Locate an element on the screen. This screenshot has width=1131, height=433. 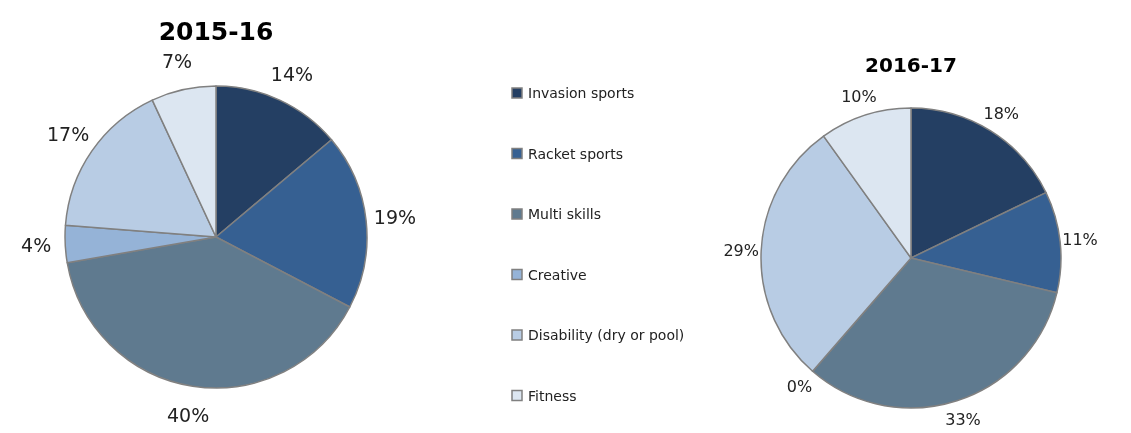
legend-label: Invasion sports is located at coordinates (581, 93).